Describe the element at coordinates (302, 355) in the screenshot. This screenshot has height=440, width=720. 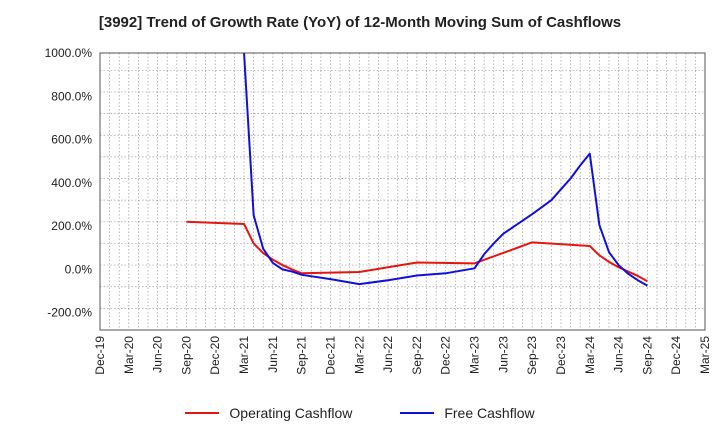
I see `x-tick-label: Sep-21` at that location.